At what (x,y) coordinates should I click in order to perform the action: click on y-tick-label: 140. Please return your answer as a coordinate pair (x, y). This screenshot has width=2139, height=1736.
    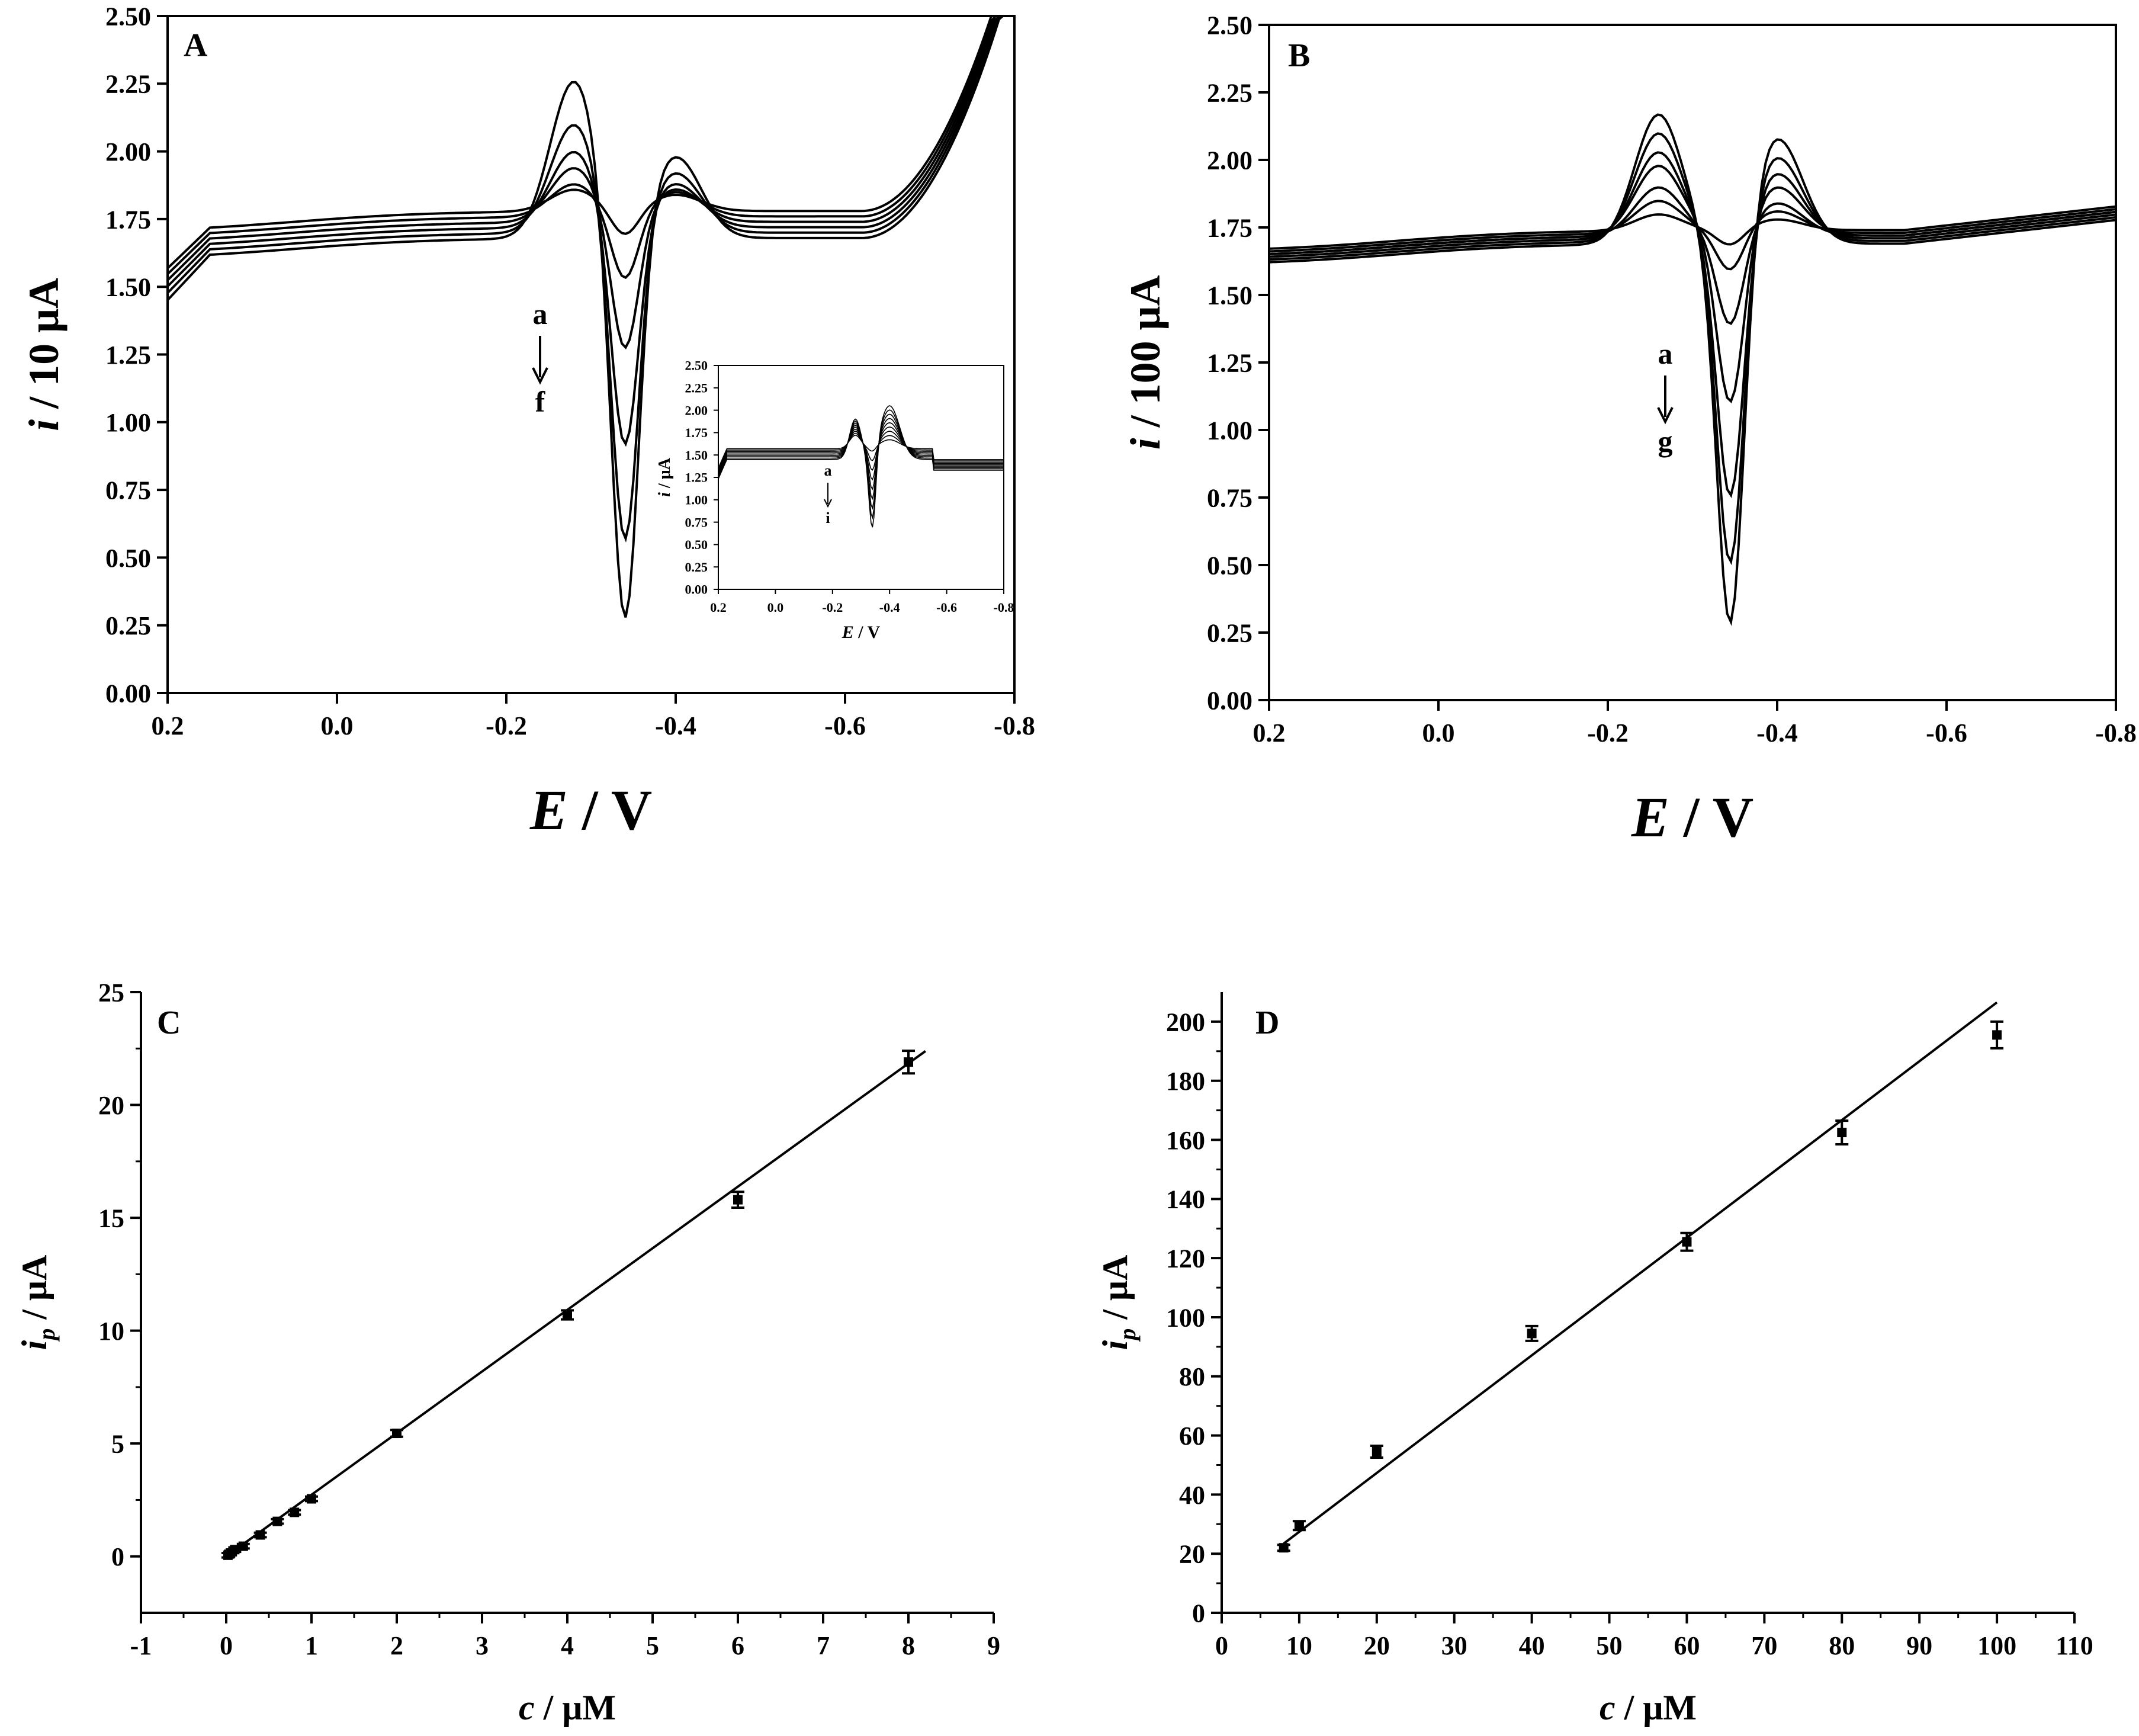
    Looking at the image, I should click on (1185, 1199).